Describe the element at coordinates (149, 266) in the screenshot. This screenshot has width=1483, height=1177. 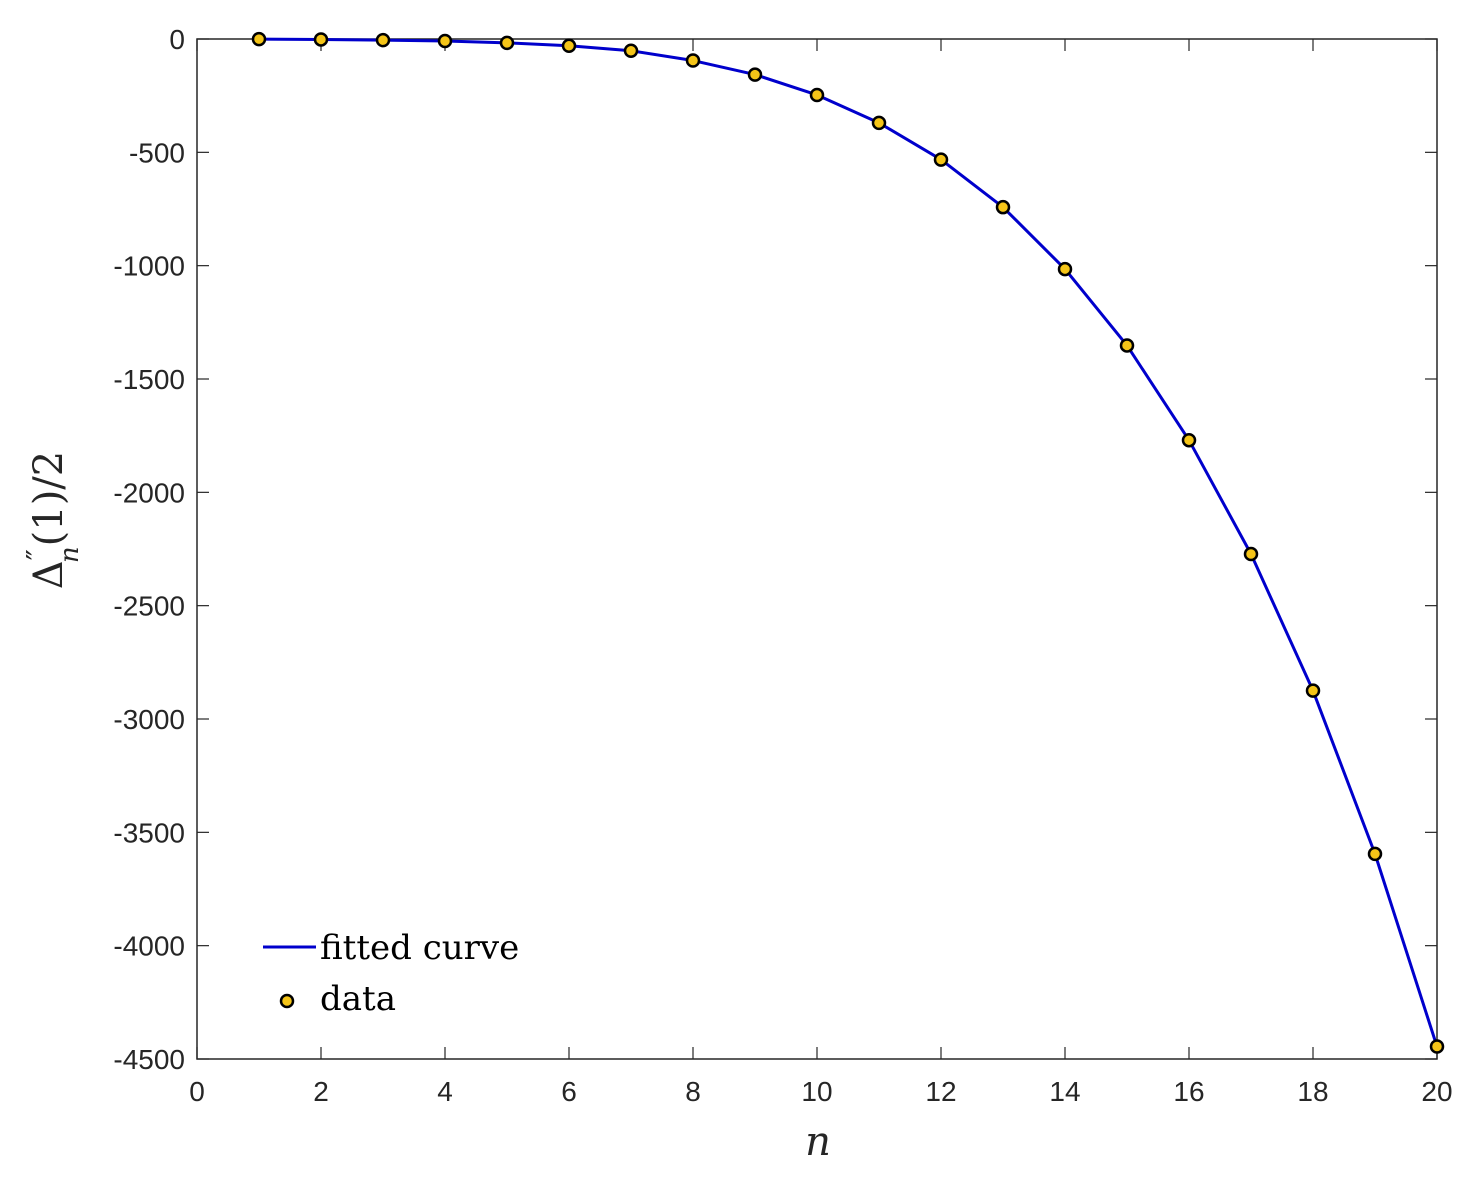
I see `y-tick-label: -1000` at that location.